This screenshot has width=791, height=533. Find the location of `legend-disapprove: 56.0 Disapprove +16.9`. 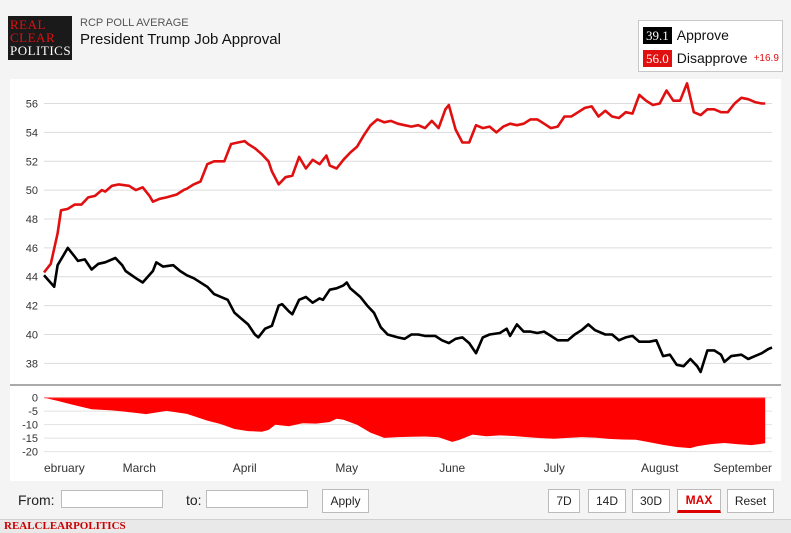

legend-disapprove: 56.0 Disapprove +16.9 is located at coordinates (711, 58).